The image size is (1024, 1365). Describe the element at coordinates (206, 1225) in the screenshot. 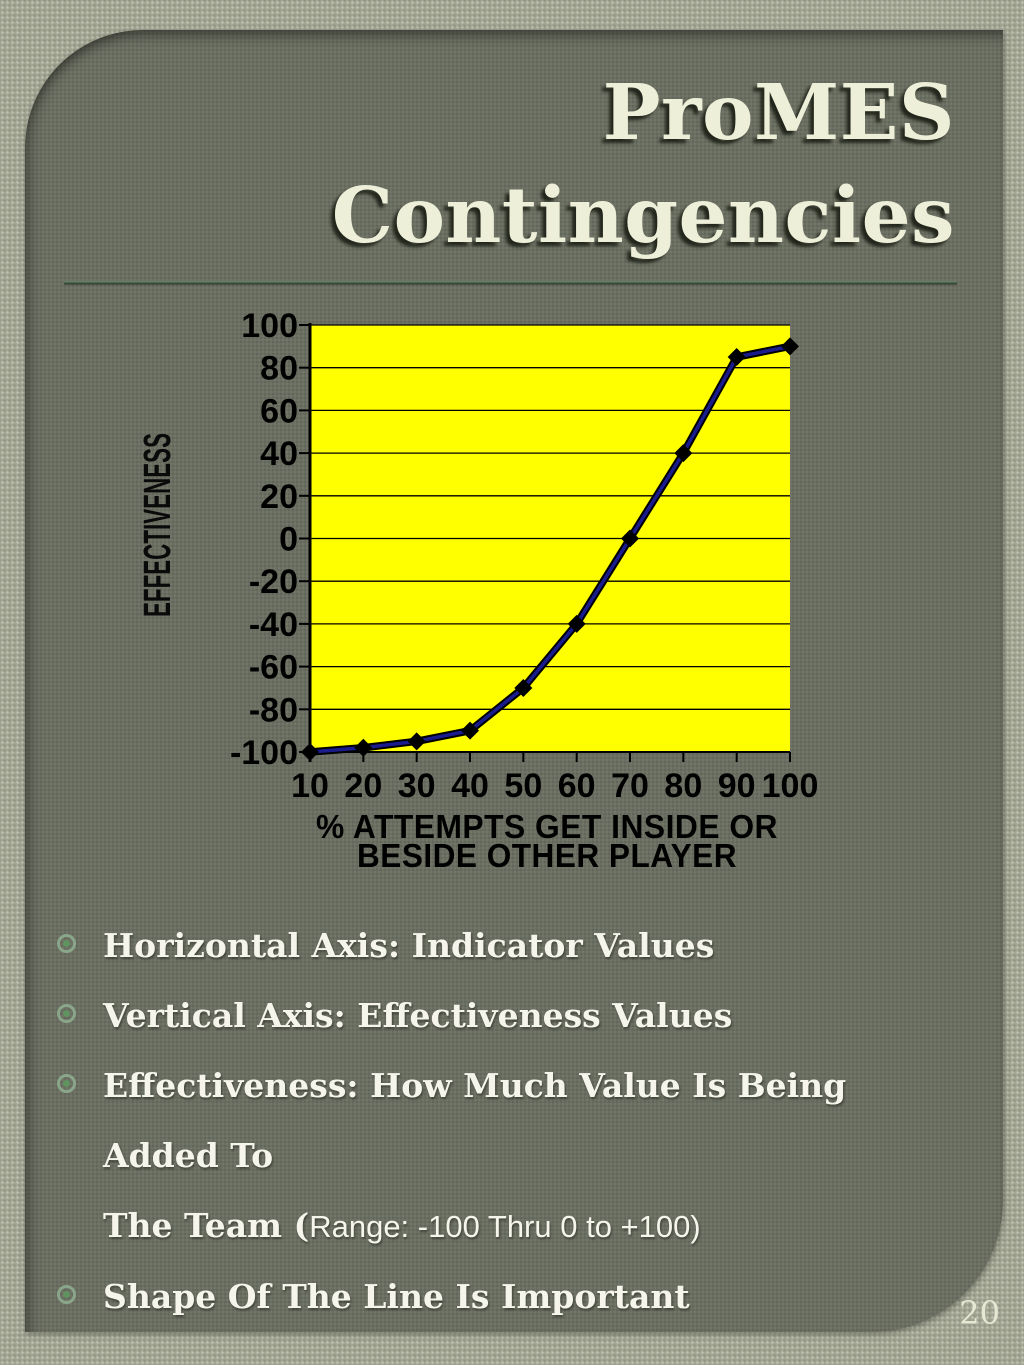

I see `bullet-text-line2-bold: The Team (` at that location.